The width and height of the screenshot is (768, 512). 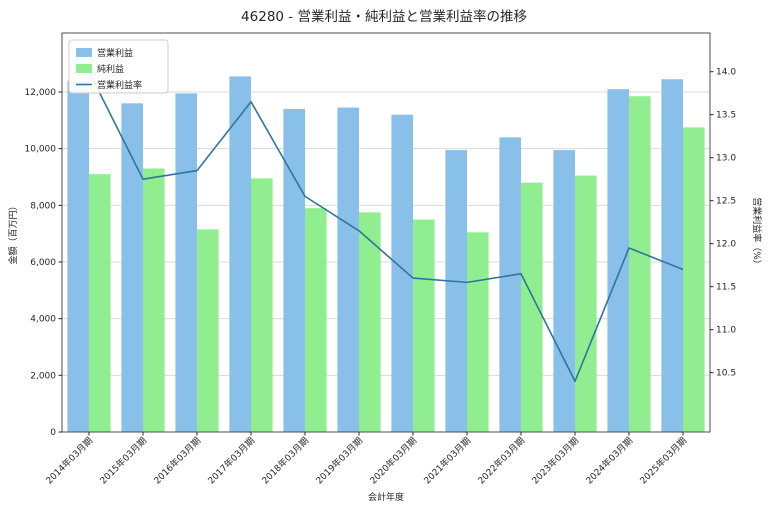 What do you see at coordinates (726, 116) in the screenshot?
I see `right-tick-label: 13.5` at bounding box center [726, 116].